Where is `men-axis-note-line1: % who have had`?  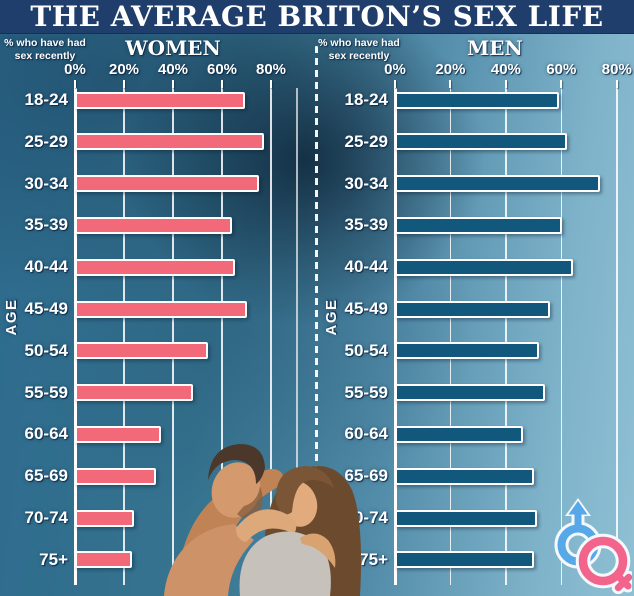
men-axis-note-line1: % who have had is located at coordinates (359, 43).